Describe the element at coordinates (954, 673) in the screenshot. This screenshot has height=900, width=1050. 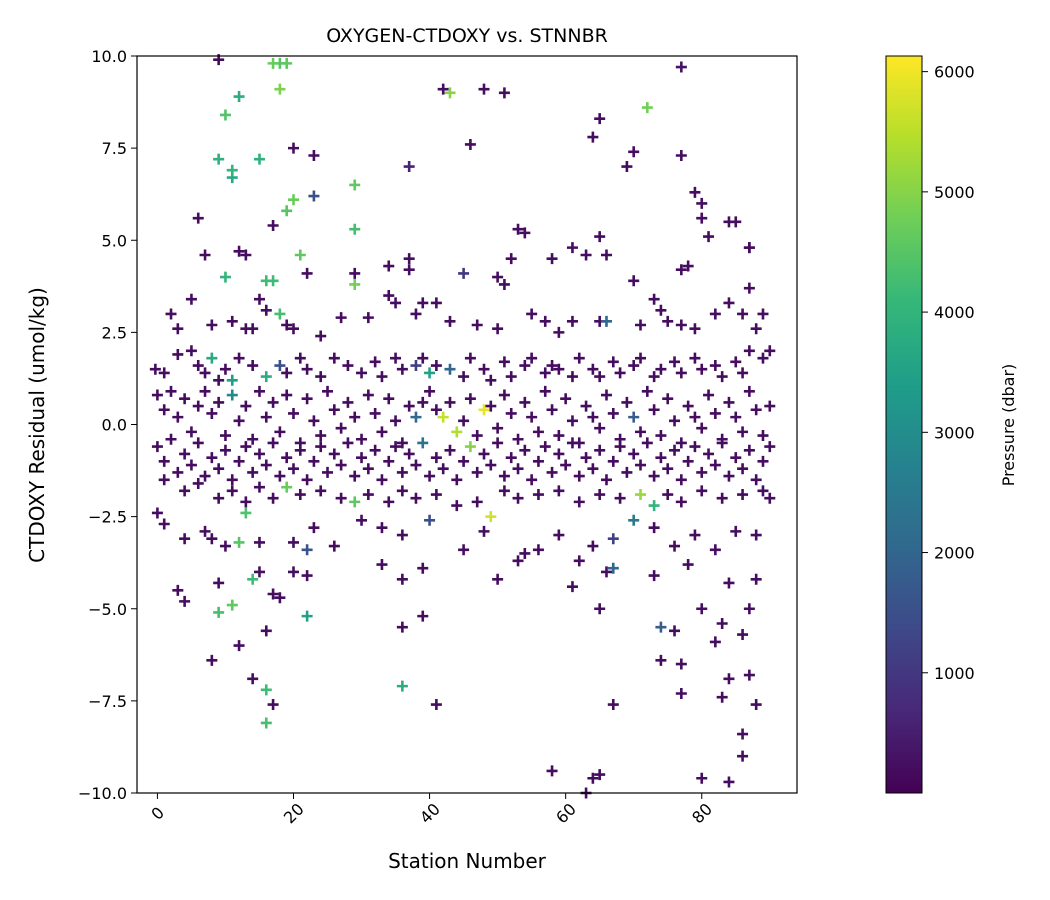
I see `colorbar-tick-label: 1000` at that location.